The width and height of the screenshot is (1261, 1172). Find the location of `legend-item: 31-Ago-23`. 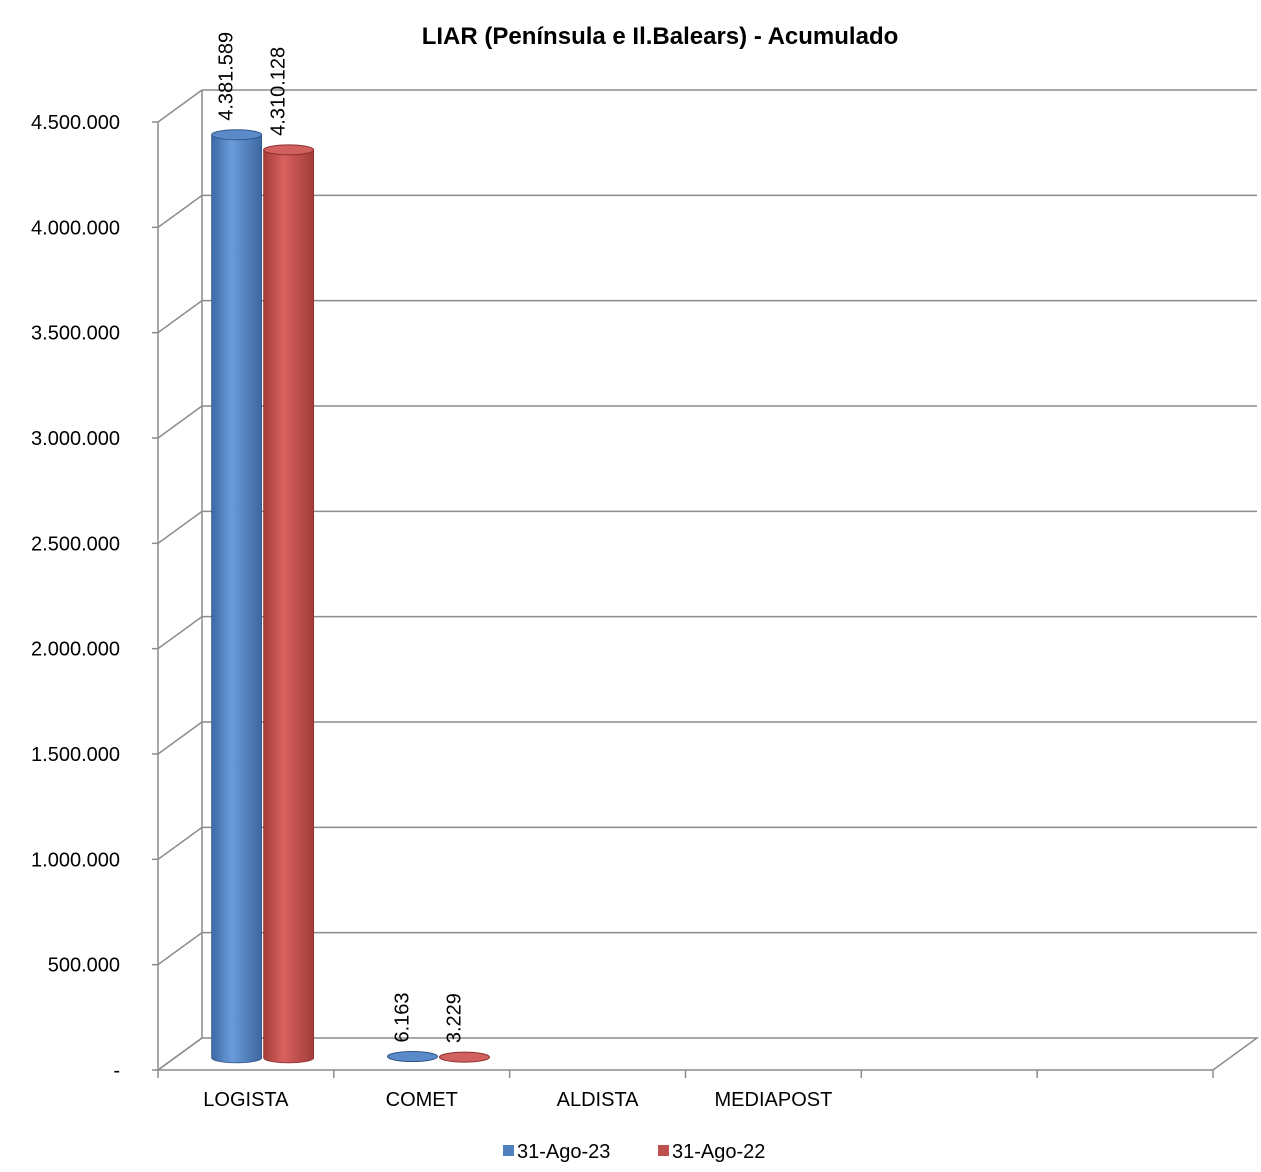

legend-item: 31-Ago-23 is located at coordinates (556, 1152).